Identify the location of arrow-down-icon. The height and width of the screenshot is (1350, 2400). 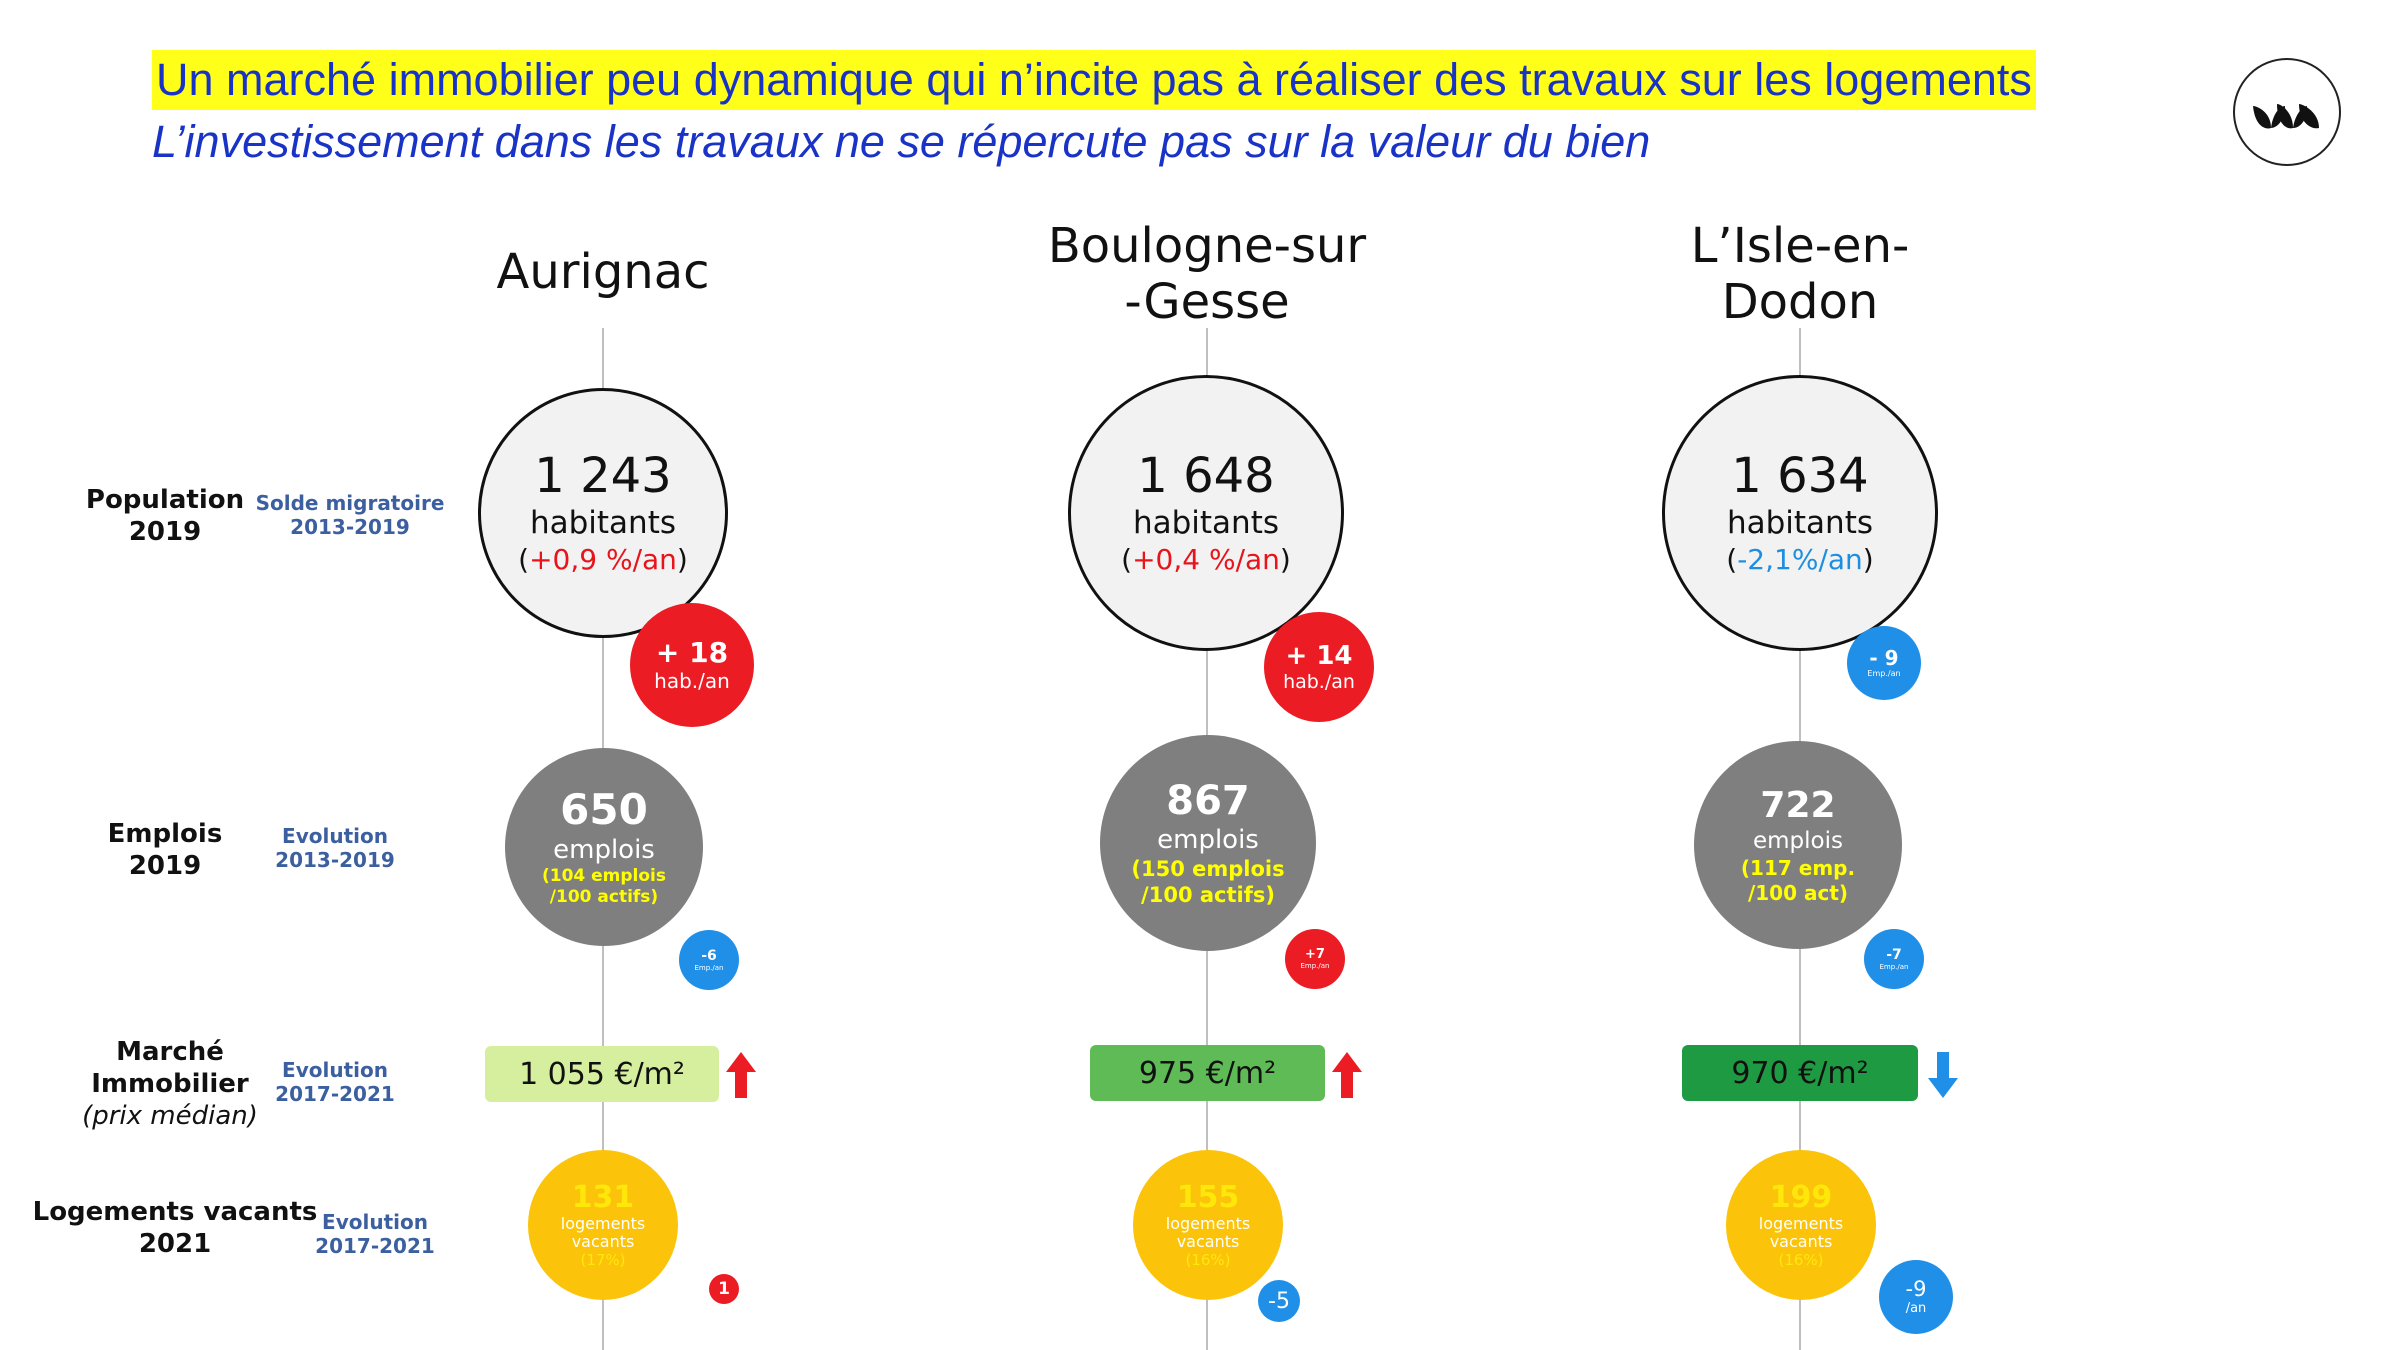
(1943, 1075).